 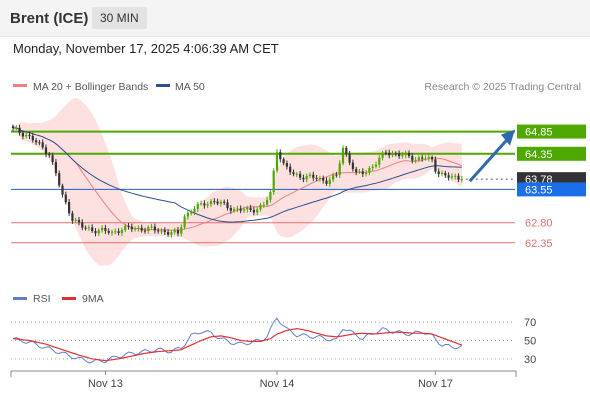 I want to click on ma50-legend-swatch, so click(x=163, y=85).